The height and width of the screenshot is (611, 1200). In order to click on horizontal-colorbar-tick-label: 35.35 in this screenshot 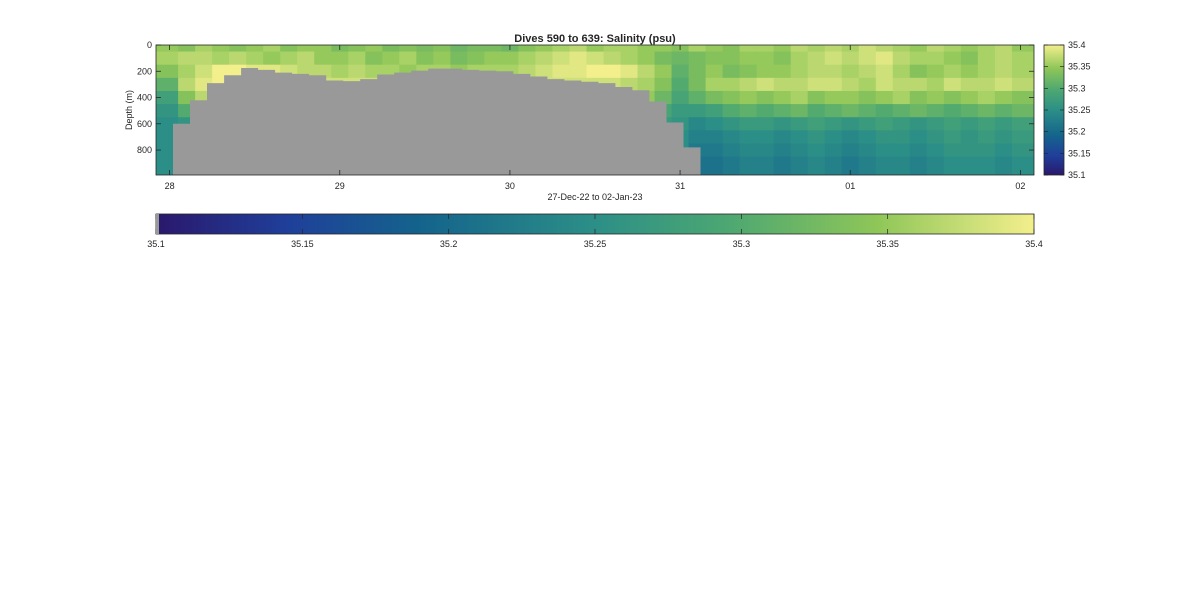, I will do `click(887, 244)`.